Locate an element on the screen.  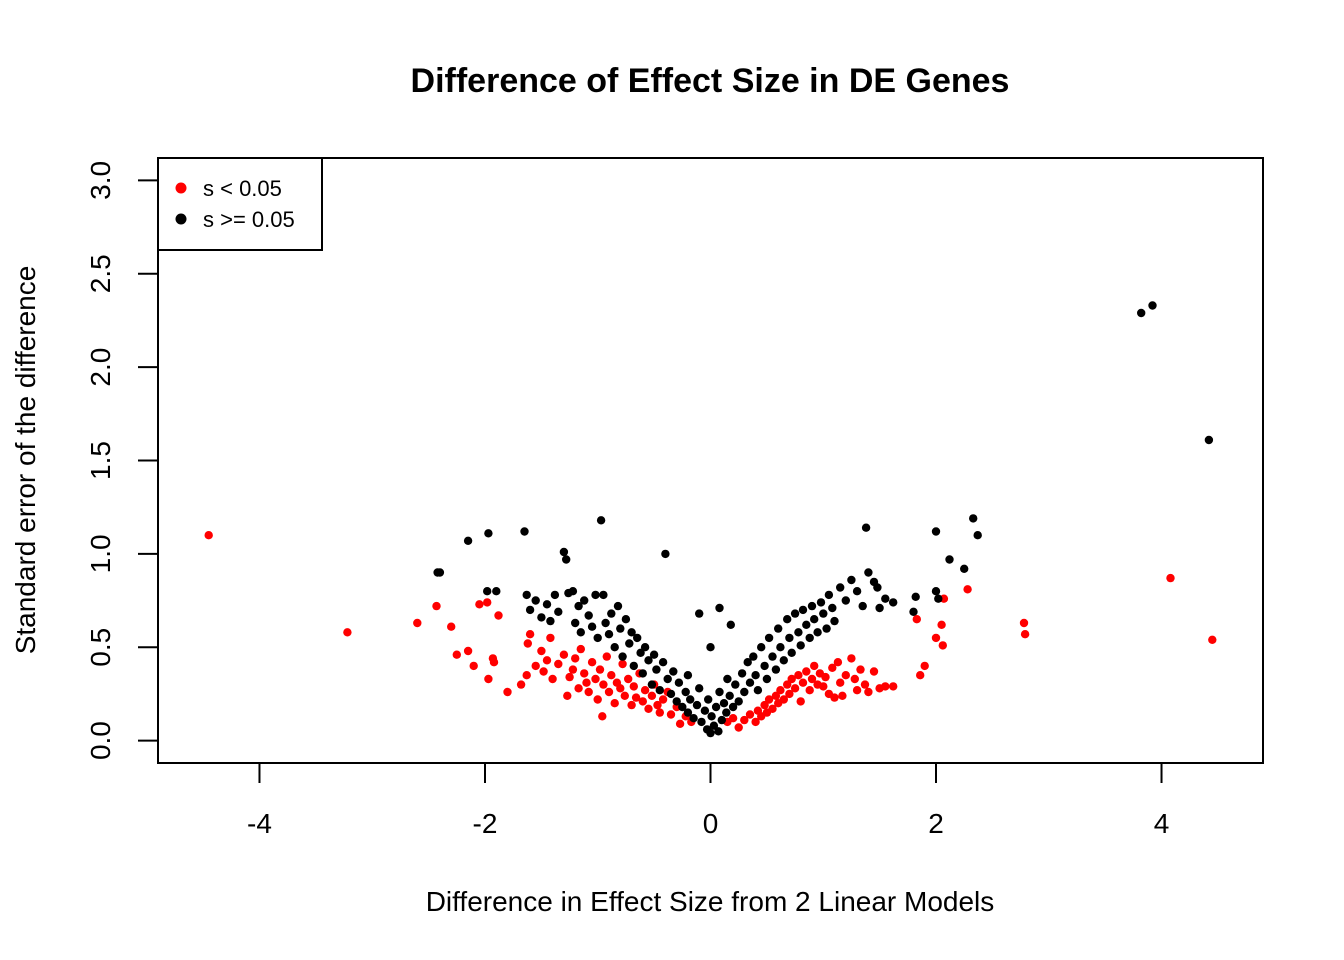
y-axis-label: Standard error of the difference is located at coordinates (25, 460).